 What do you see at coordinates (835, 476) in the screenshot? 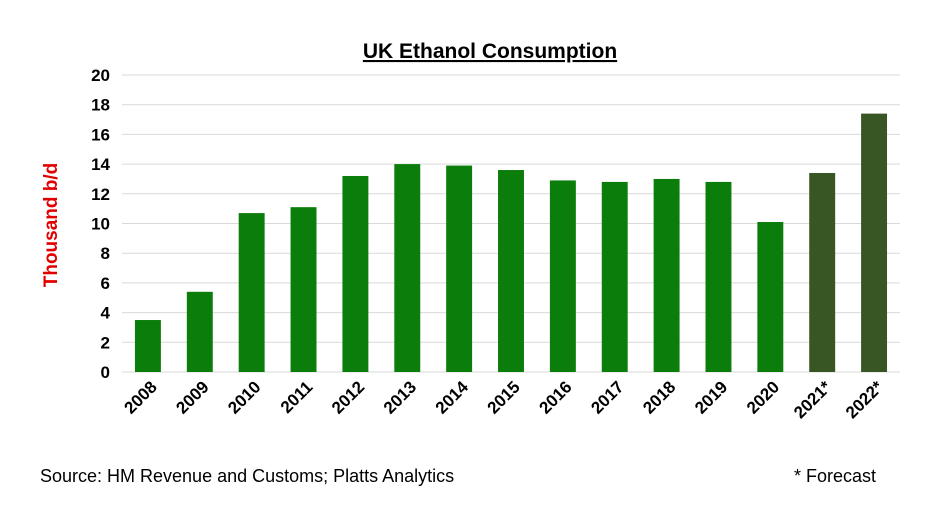
I see `forecast-note: * Forecast` at bounding box center [835, 476].